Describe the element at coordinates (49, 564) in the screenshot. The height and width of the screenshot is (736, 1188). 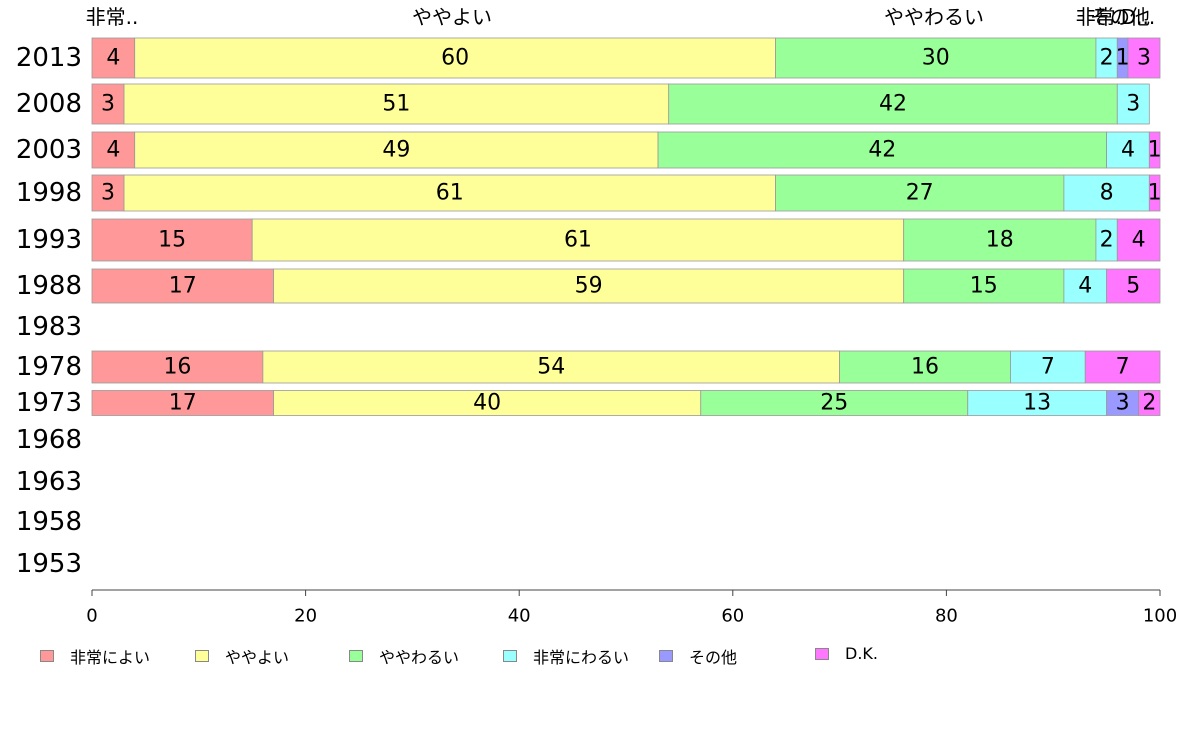
I see `category-label-1953: 1953` at that location.